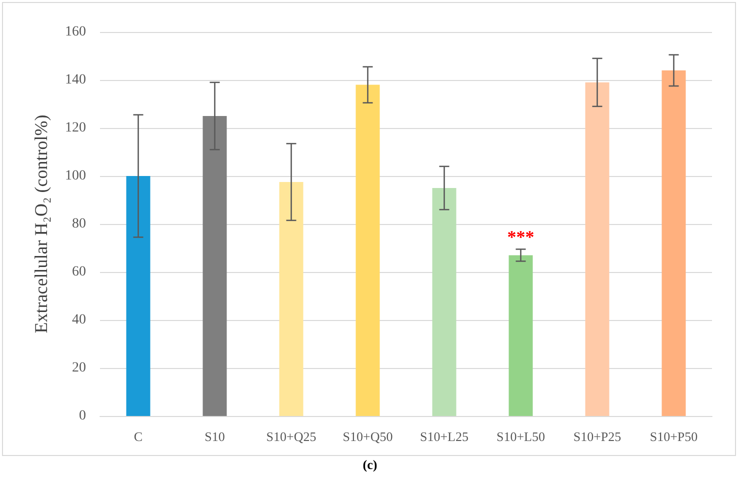  What do you see at coordinates (521, 436) in the screenshot?
I see `x-tick-label: S10+L50` at bounding box center [521, 436].